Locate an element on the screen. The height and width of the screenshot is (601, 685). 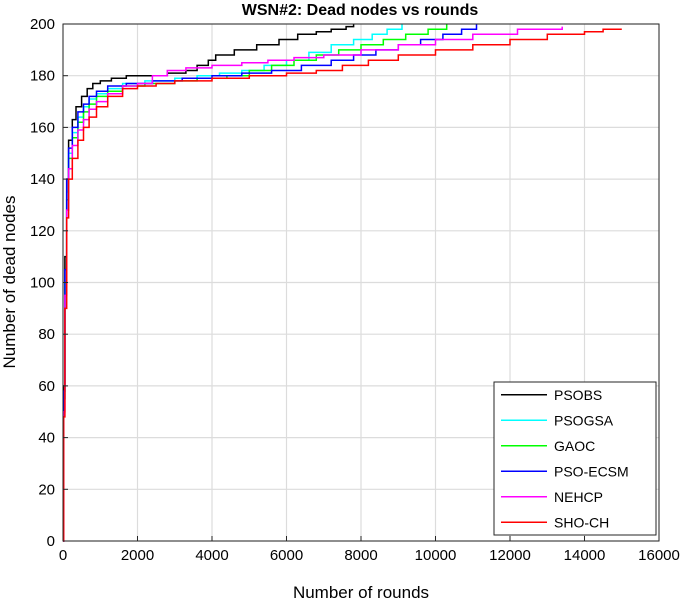
y-tick-label: 80 is located at coordinates (46, 334).